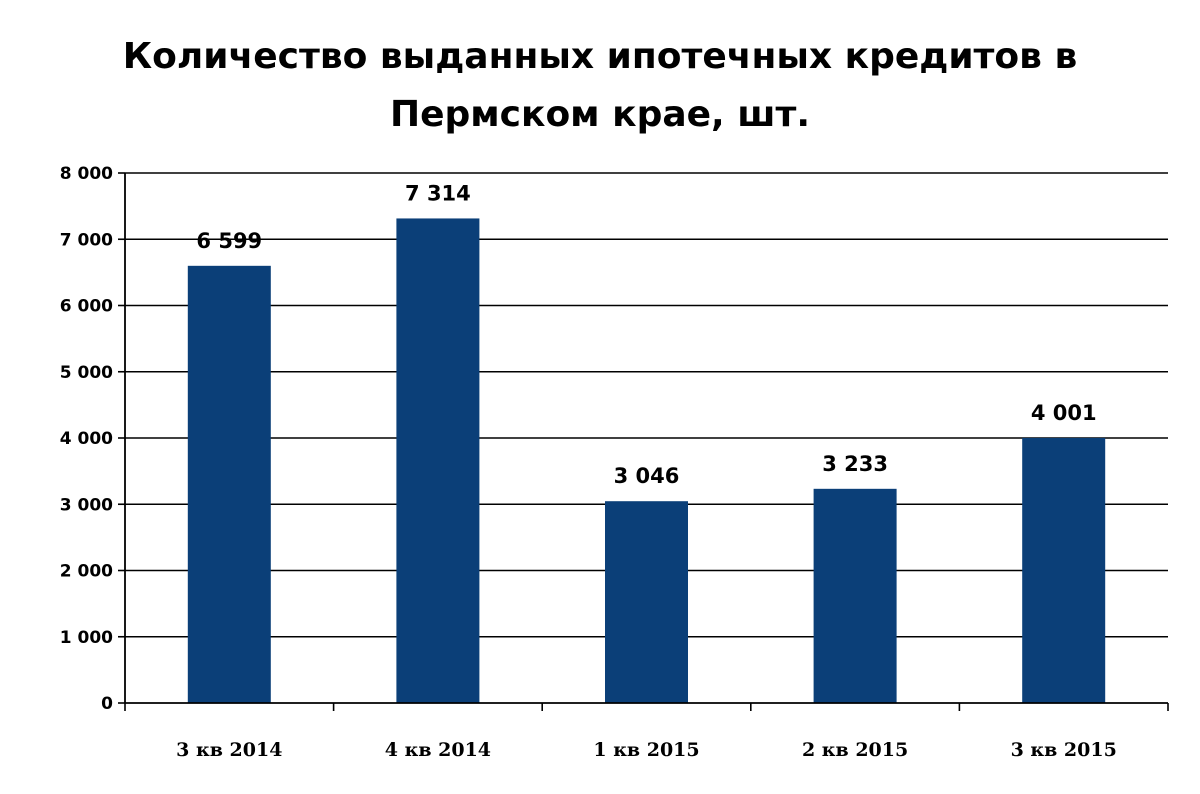  What do you see at coordinates (86, 240) in the screenshot?
I see `y-tick-label: 7 000` at bounding box center [86, 240].